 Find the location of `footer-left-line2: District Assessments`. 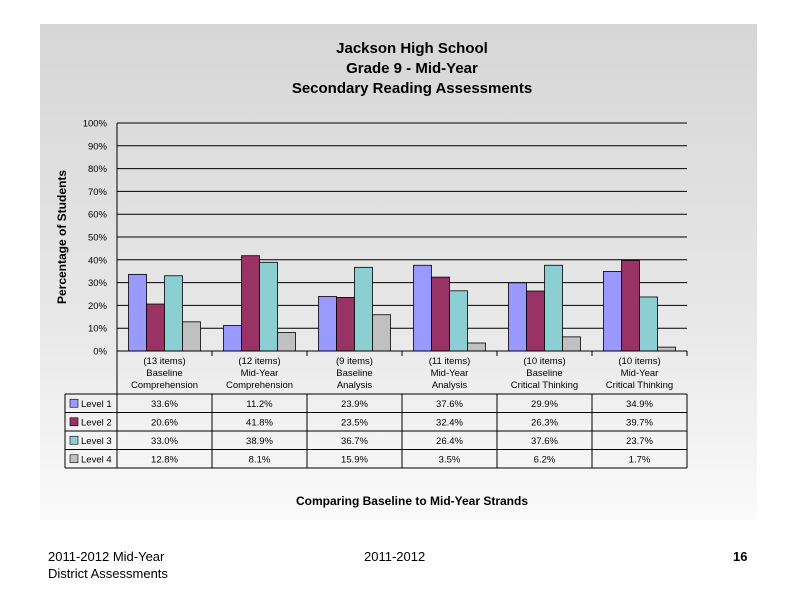

footer-left-line2: District Assessments is located at coordinates (108, 573).